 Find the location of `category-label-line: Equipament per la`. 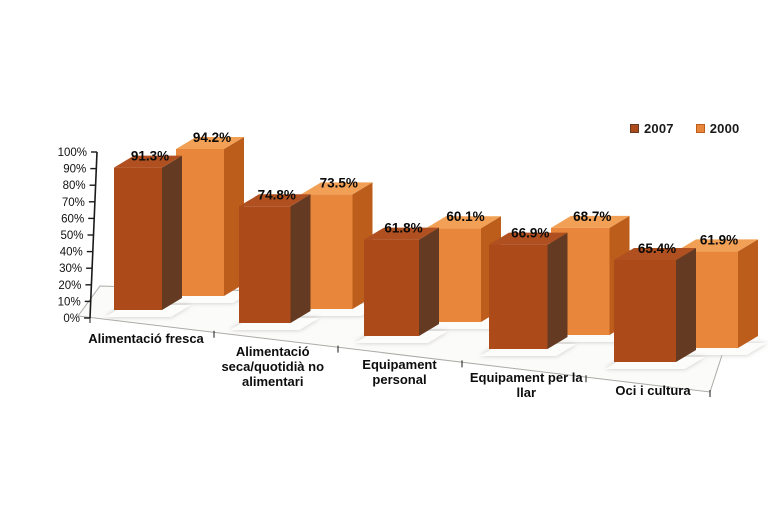

category-label-line: Equipament per la is located at coordinates (526, 377).